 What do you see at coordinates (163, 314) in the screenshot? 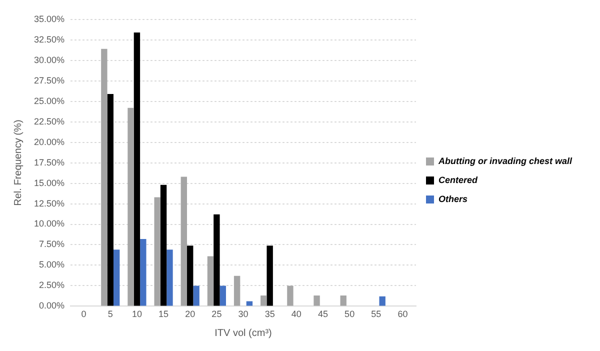
I see `x-tick-label: 15` at bounding box center [163, 314].